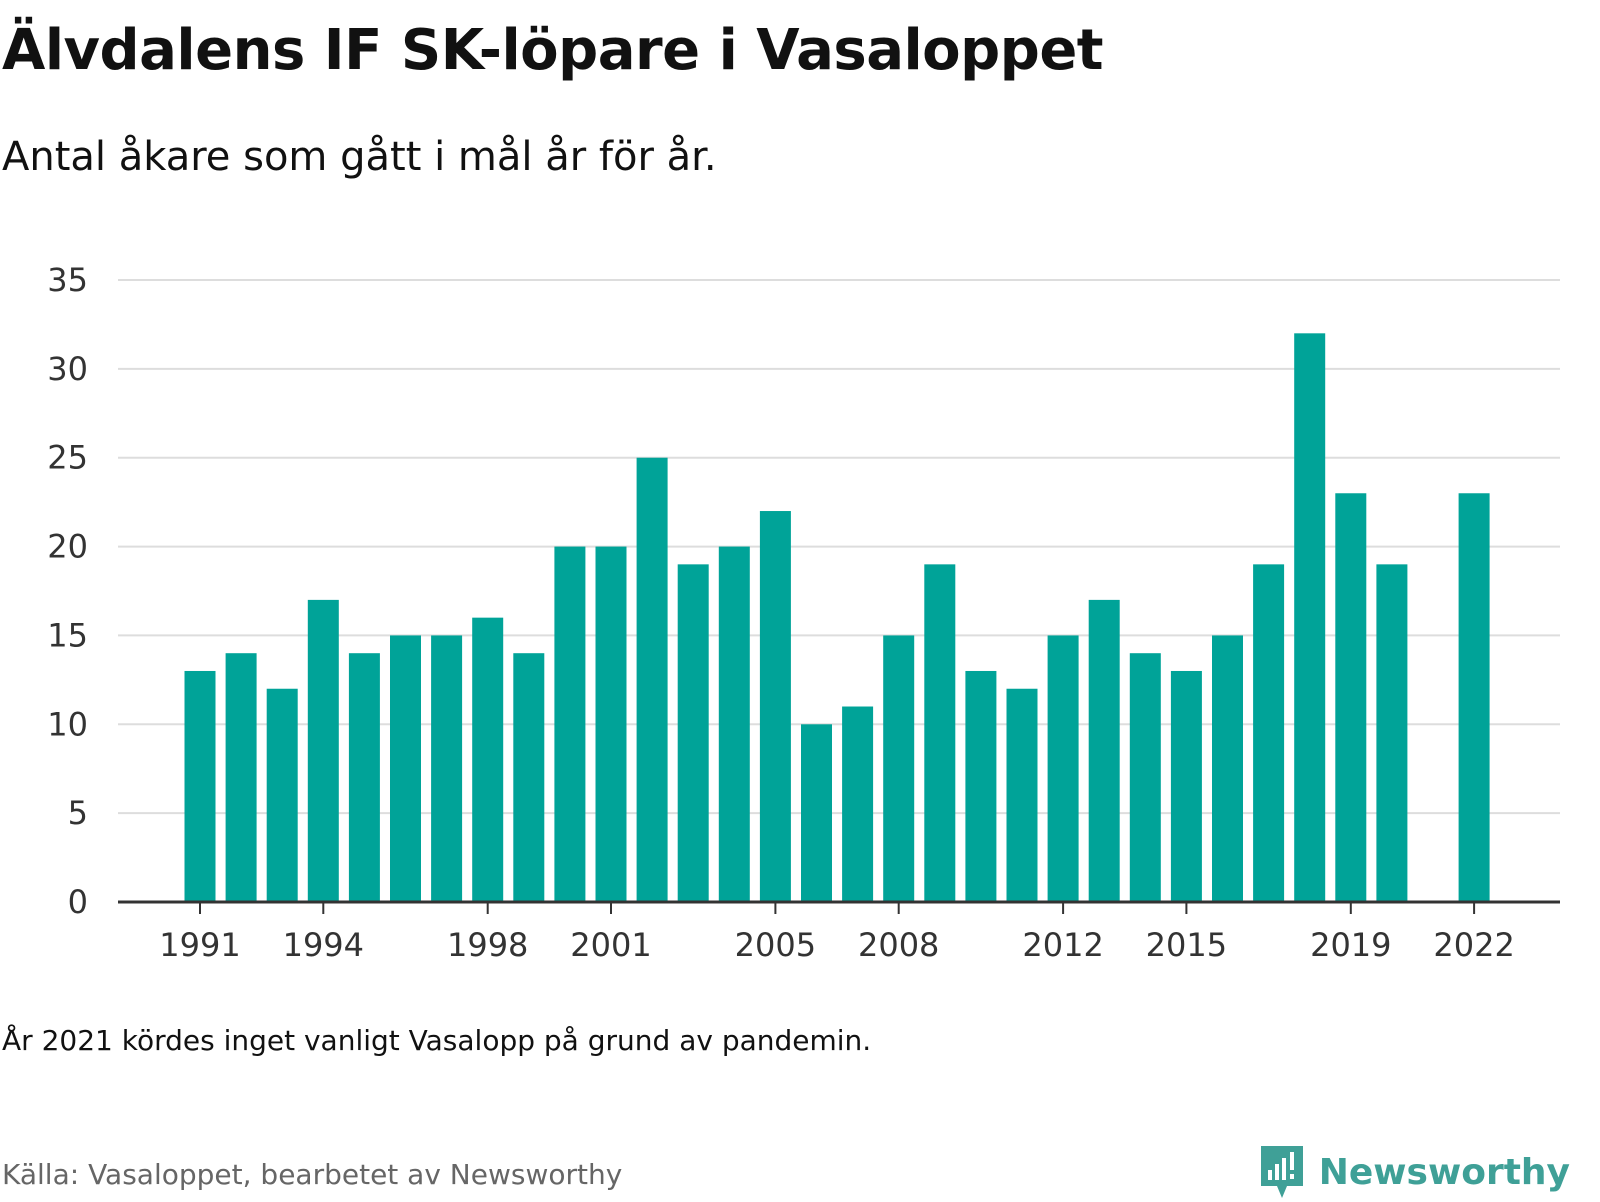 The image size is (1600, 1202). Describe the element at coordinates (529, 777) in the screenshot. I see `bar-1999` at that location.